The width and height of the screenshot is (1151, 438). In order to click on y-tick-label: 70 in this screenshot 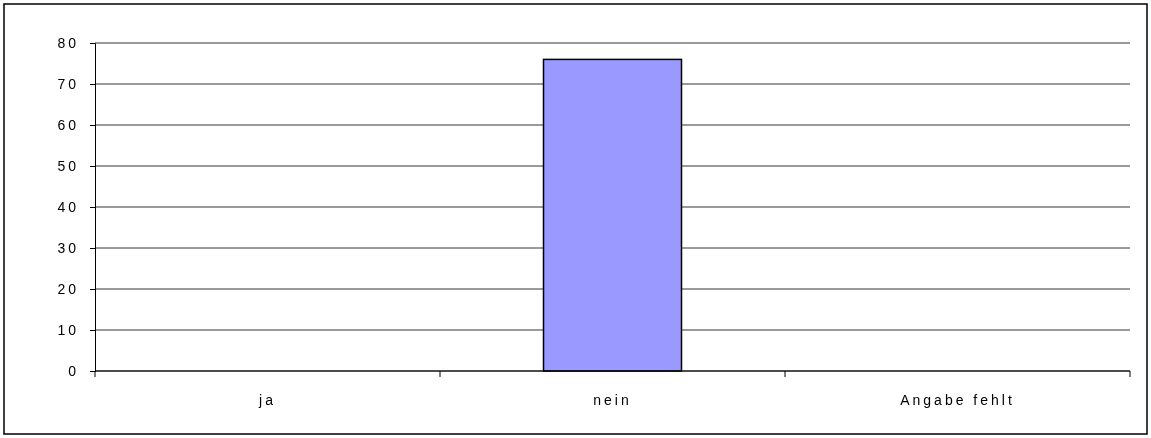, I will do `click(68, 83)`.